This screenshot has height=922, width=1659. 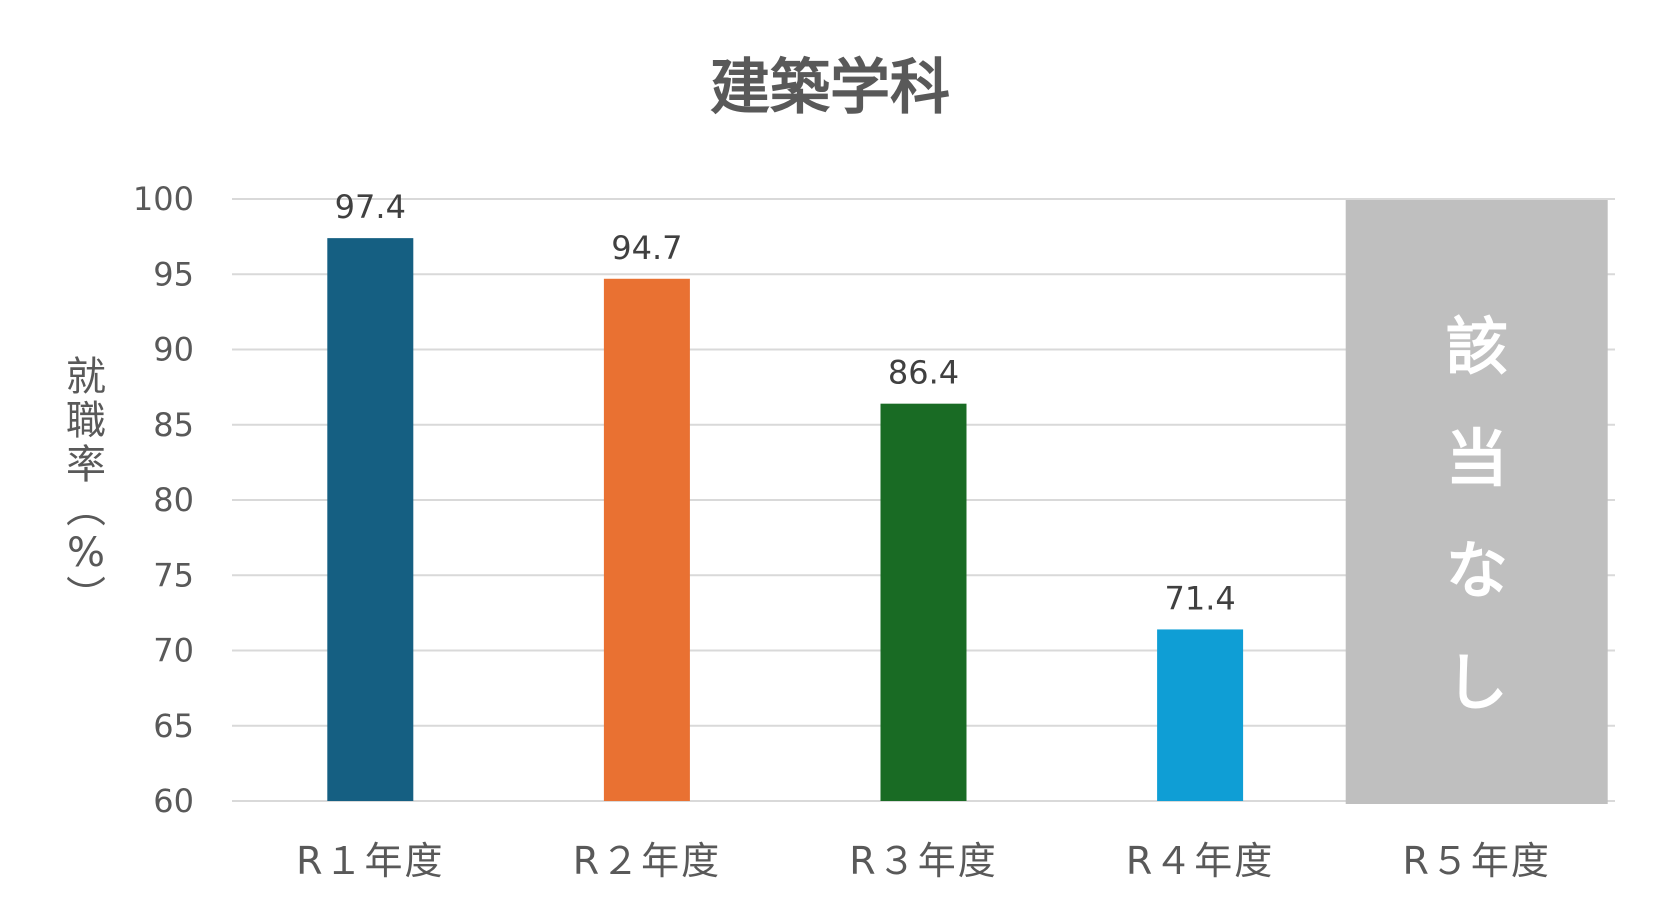 I want to click on y-axis-label: 就職率︵%︶, so click(x=86, y=487).